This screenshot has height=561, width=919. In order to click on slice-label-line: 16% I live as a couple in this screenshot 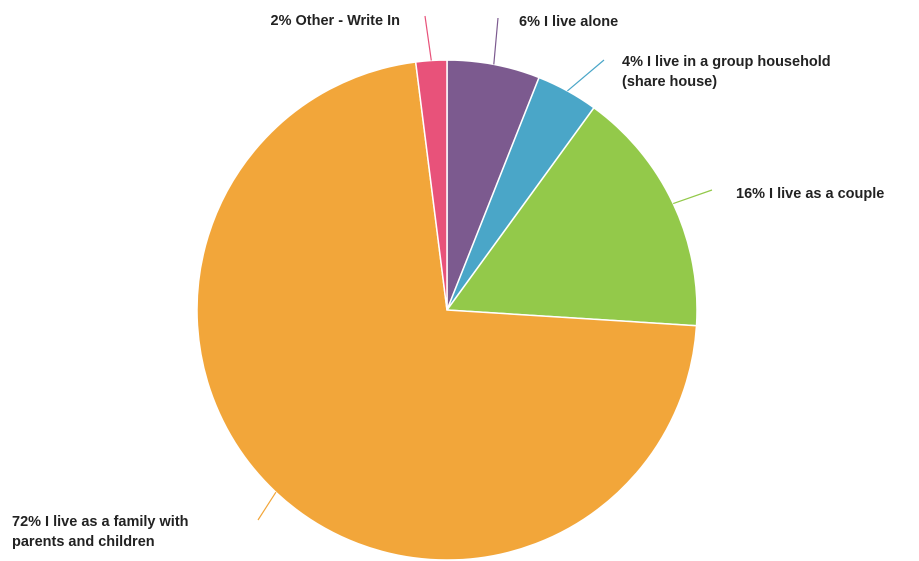, I will do `click(810, 194)`.